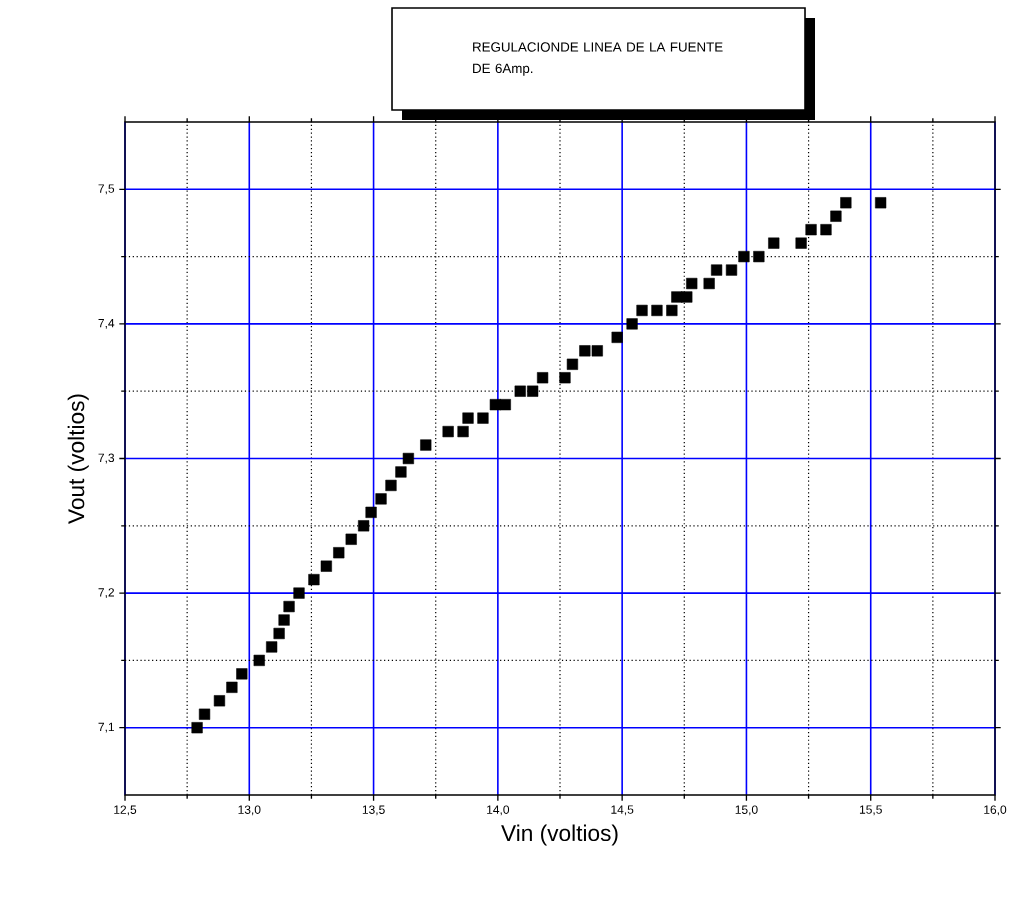 This screenshot has width=1024, height=901. What do you see at coordinates (746, 810) in the screenshot?
I see `x-tick-label: 15,0` at bounding box center [746, 810].